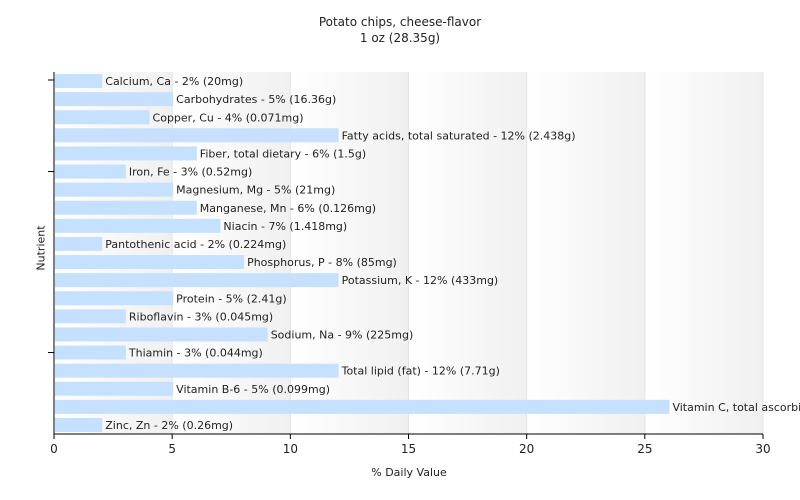 The image size is (800, 500). What do you see at coordinates (174, 81) in the screenshot?
I see `bar-label: Calcium, Ca - 2% (20mg)` at bounding box center [174, 81].